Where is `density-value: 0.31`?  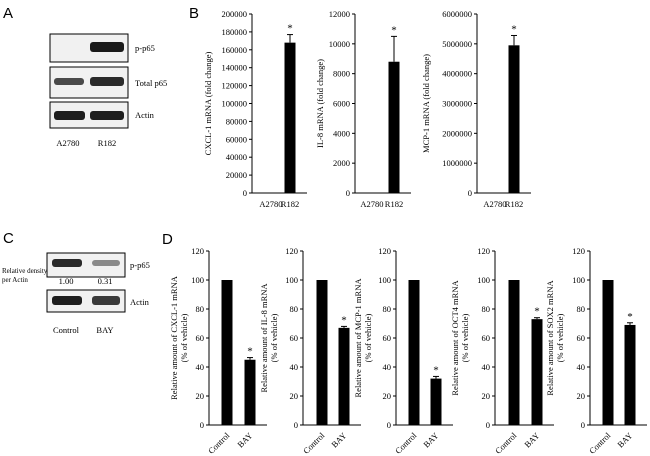
density-value: 0.31 is located at coordinates (105, 281).